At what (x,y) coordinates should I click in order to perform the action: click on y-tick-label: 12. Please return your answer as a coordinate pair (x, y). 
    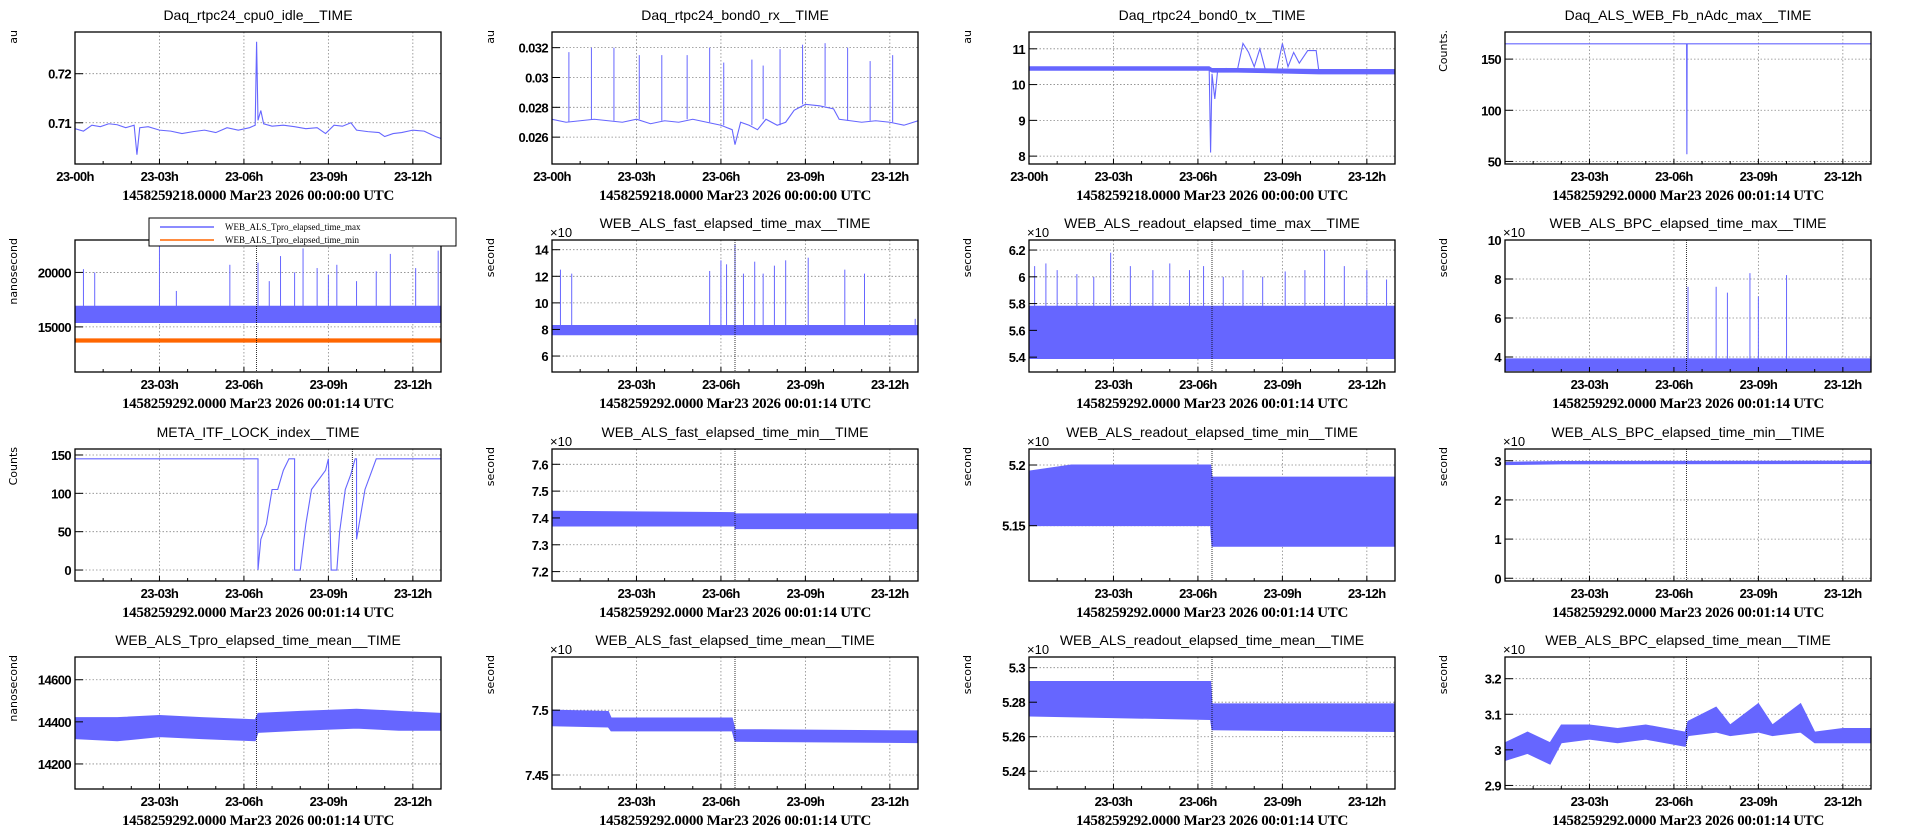
    Looking at the image, I should click on (541, 277).